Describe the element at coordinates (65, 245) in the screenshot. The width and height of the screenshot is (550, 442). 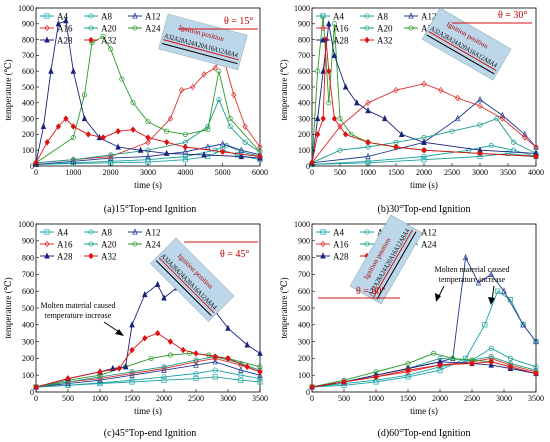
I see `legend-label: A16` at that location.